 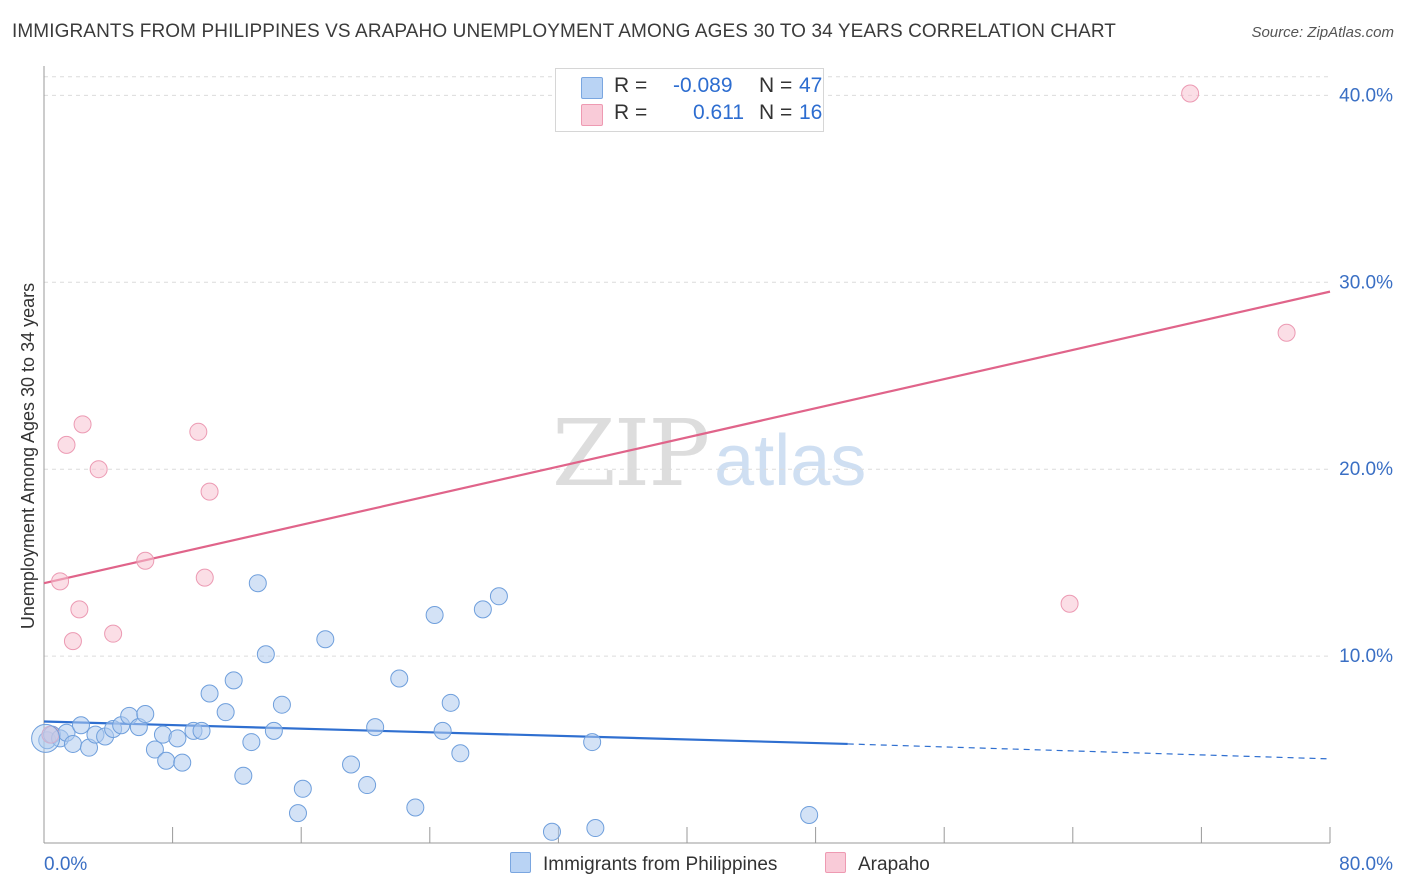 What do you see at coordinates (592, 88) in the screenshot?
I see `legend-swatch-philippines` at bounding box center [592, 88].